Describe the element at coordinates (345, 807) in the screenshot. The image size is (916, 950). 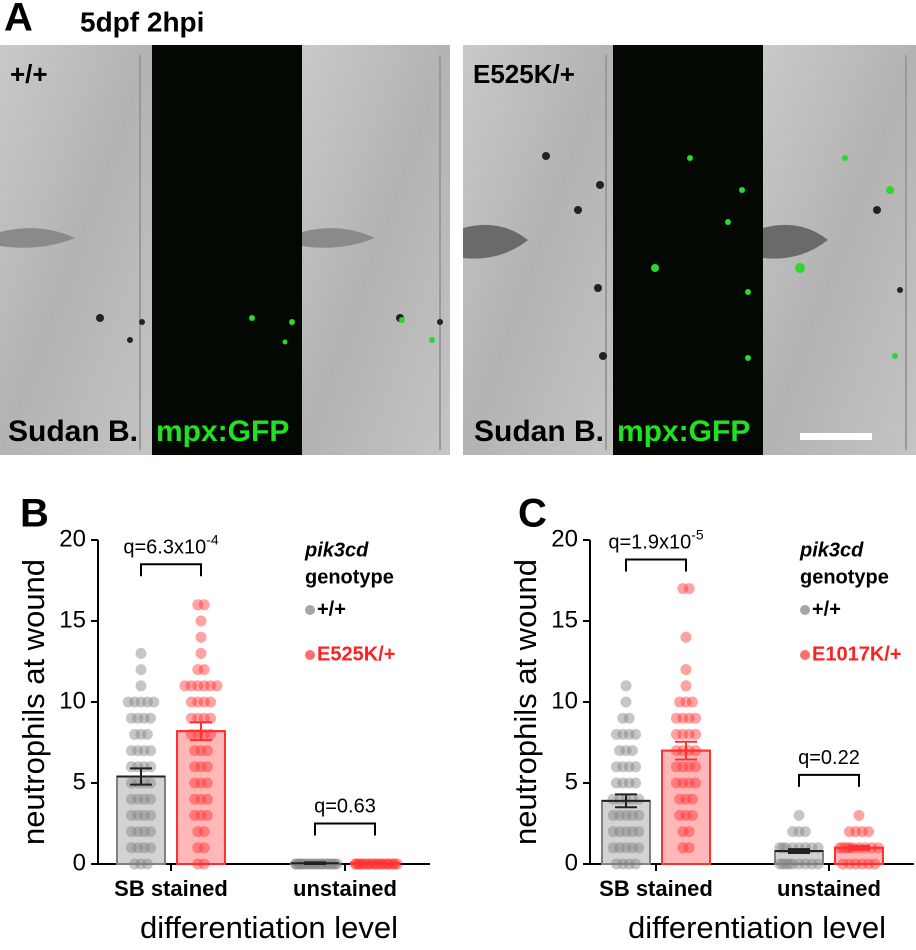
I see `q-value: q=0.63` at that location.